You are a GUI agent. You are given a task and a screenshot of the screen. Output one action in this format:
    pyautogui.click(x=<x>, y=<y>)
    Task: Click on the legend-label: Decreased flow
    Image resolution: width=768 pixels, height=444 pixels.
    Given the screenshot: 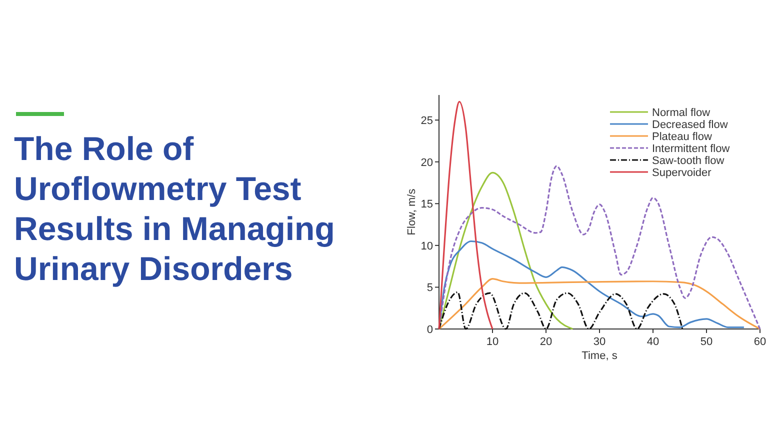 What is the action you would take?
    pyautogui.click(x=690, y=125)
    